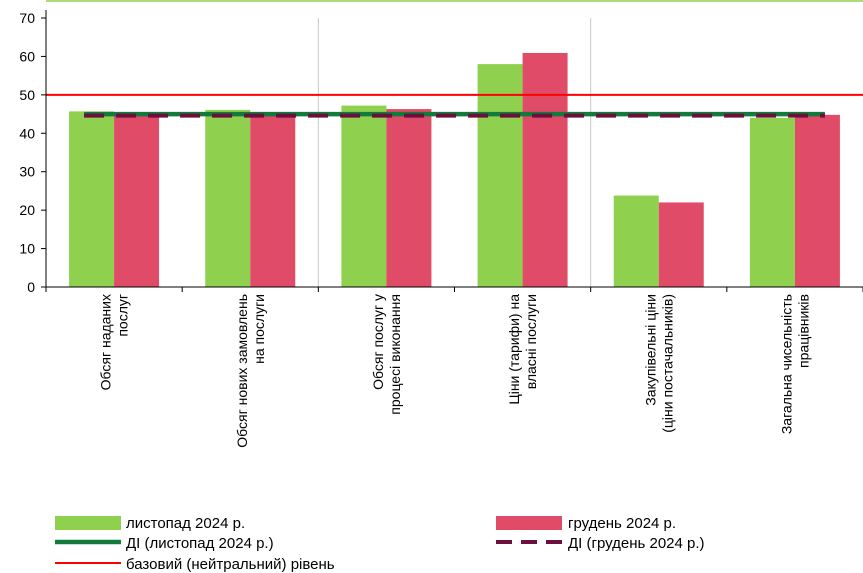 The width and height of the screenshot is (863, 573). Describe the element at coordinates (531, 341) in the screenshot. I see `category-label: власні послуги` at that location.